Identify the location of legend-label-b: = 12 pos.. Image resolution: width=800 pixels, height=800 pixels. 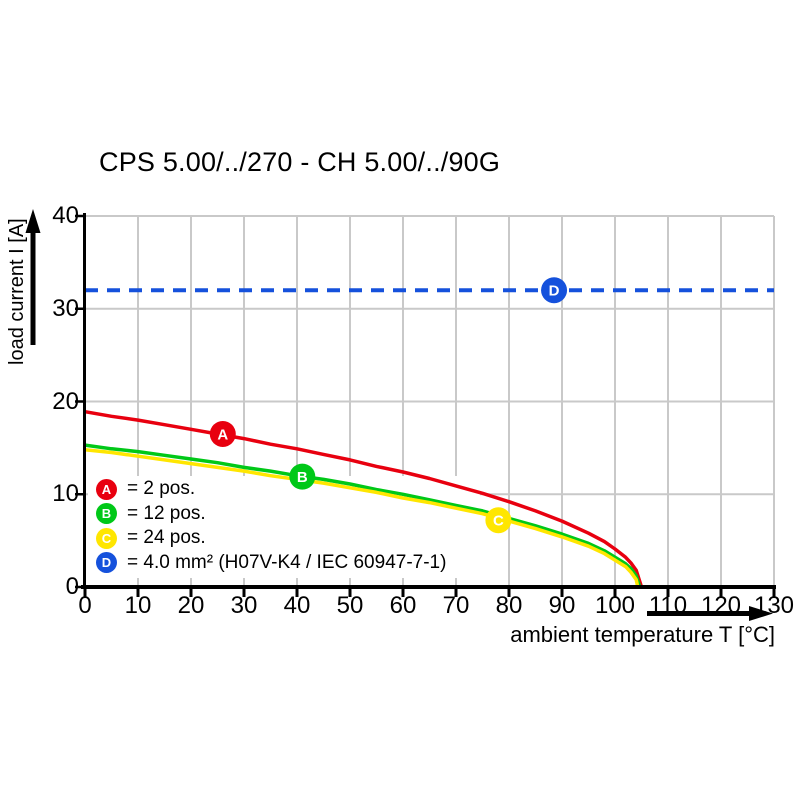
(166, 513).